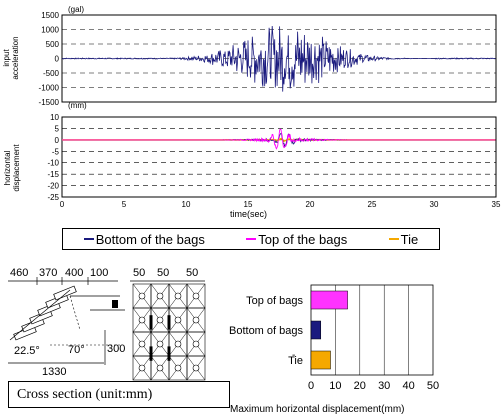 This screenshot has width=504, height=417. I want to click on legend-swatch-tie, so click(393, 239).